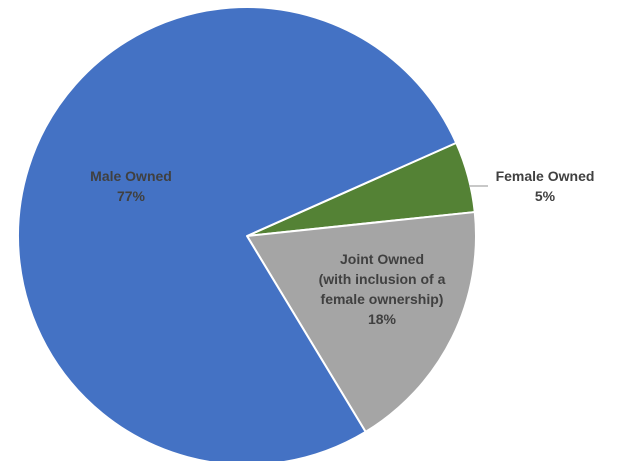  Describe the element at coordinates (545, 196) in the screenshot. I see `data-label-value: 5%` at that location.